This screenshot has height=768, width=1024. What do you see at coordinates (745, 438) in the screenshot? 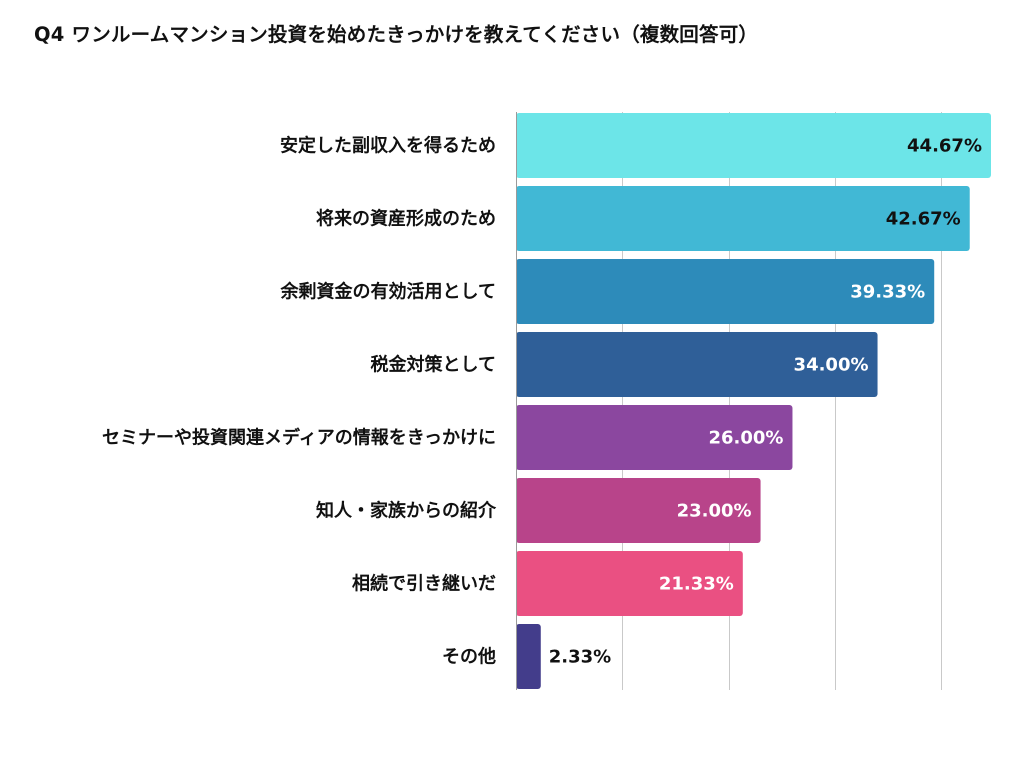
I see `value-label: 26.00%` at bounding box center [745, 438].